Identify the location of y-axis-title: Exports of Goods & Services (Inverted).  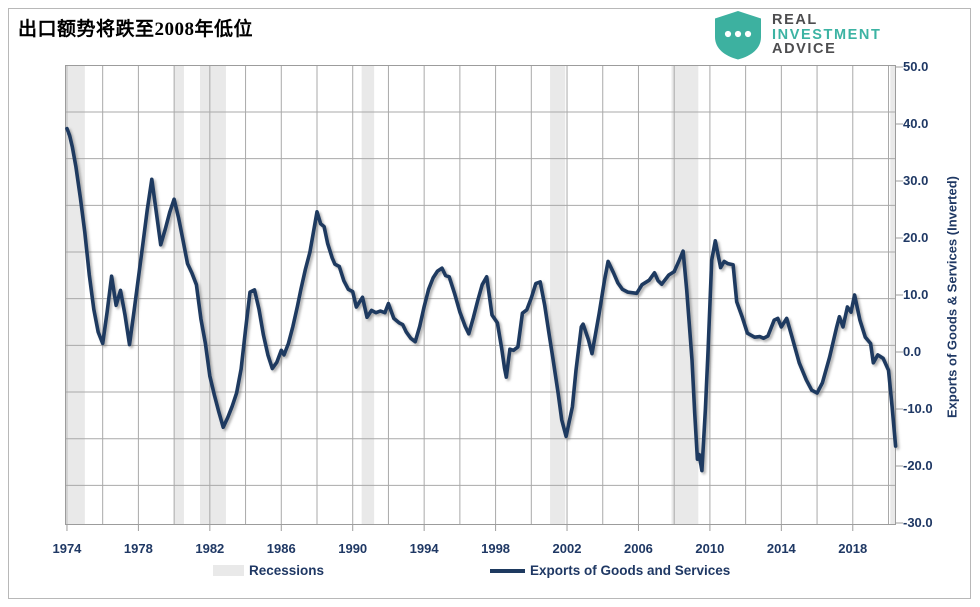
(952, 297).